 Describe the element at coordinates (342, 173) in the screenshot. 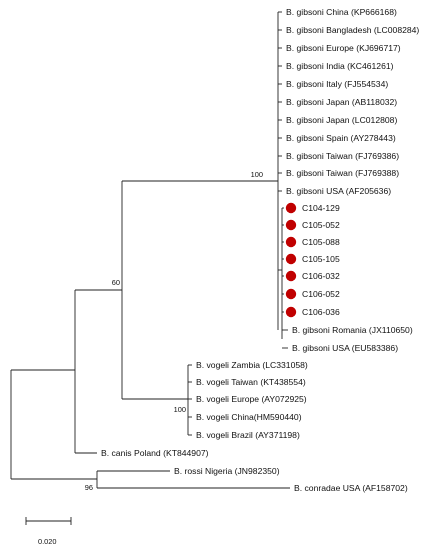

I see `leaf-label: B. gibsoni Taiwan (FJ769388)` at that location.